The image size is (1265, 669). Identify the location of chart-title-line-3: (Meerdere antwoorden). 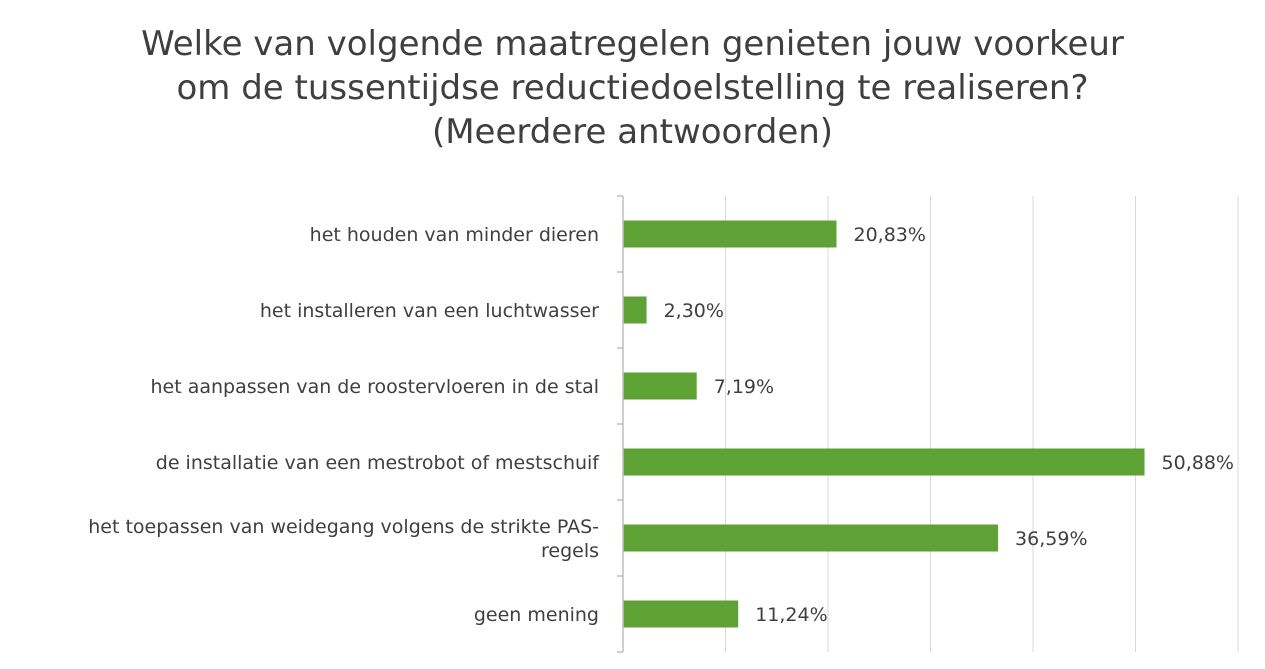
(632, 132).